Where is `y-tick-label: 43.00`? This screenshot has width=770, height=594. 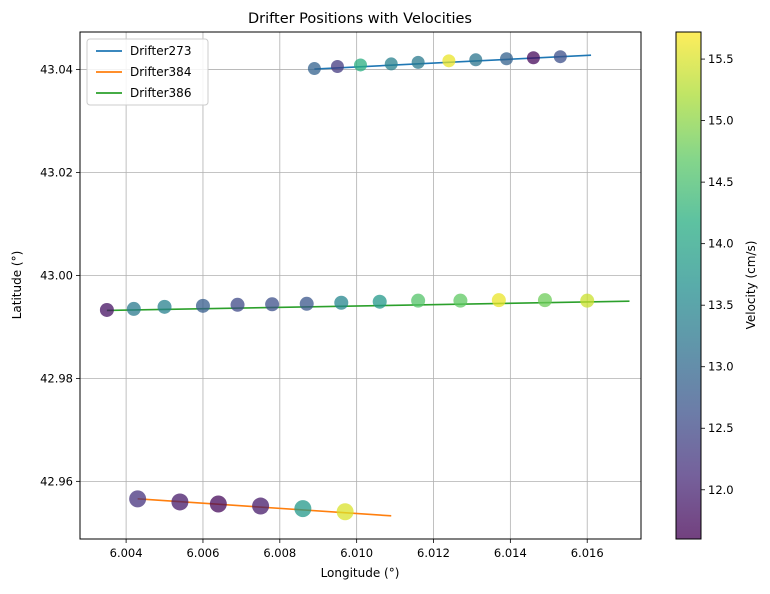
y-tick-label: 43.00 is located at coordinates (56, 275).